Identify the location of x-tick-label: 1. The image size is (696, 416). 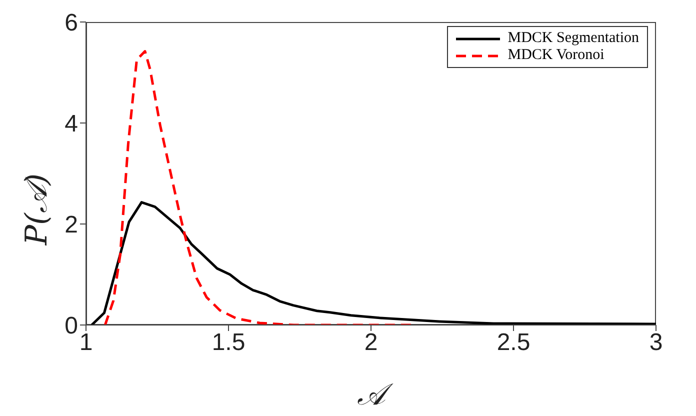
(86, 342).